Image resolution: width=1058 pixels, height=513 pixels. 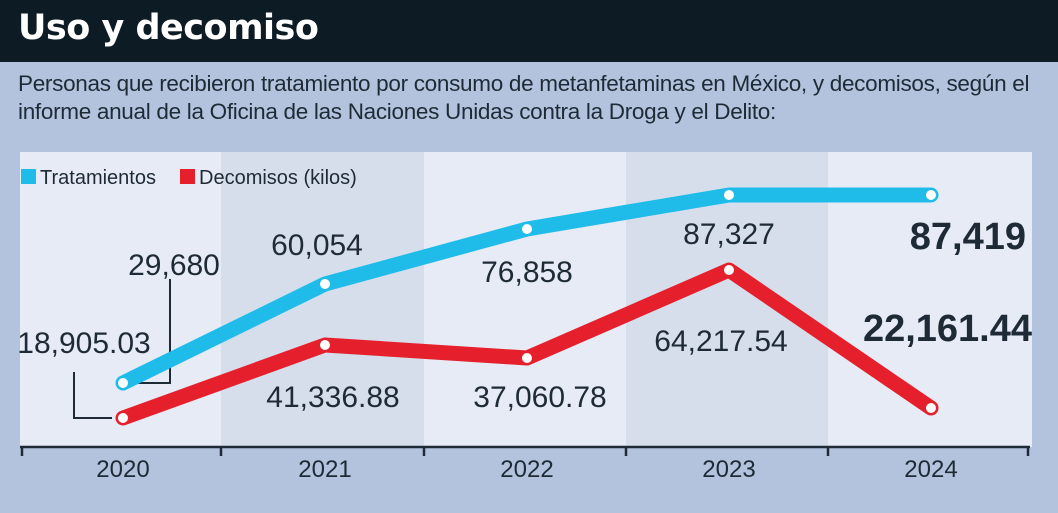 I want to click on x-tick-label-2023: 2023, so click(x=728, y=469).